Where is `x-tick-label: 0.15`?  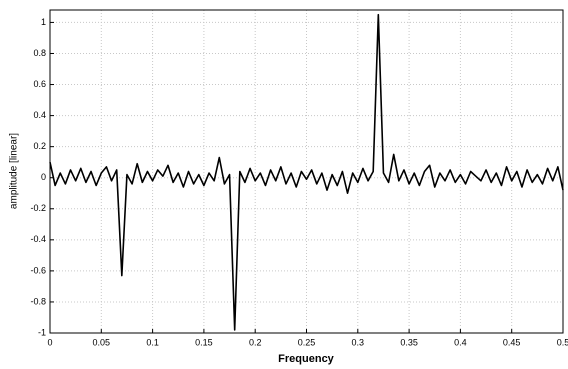 x-tick-label: 0.15 is located at coordinates (204, 342).